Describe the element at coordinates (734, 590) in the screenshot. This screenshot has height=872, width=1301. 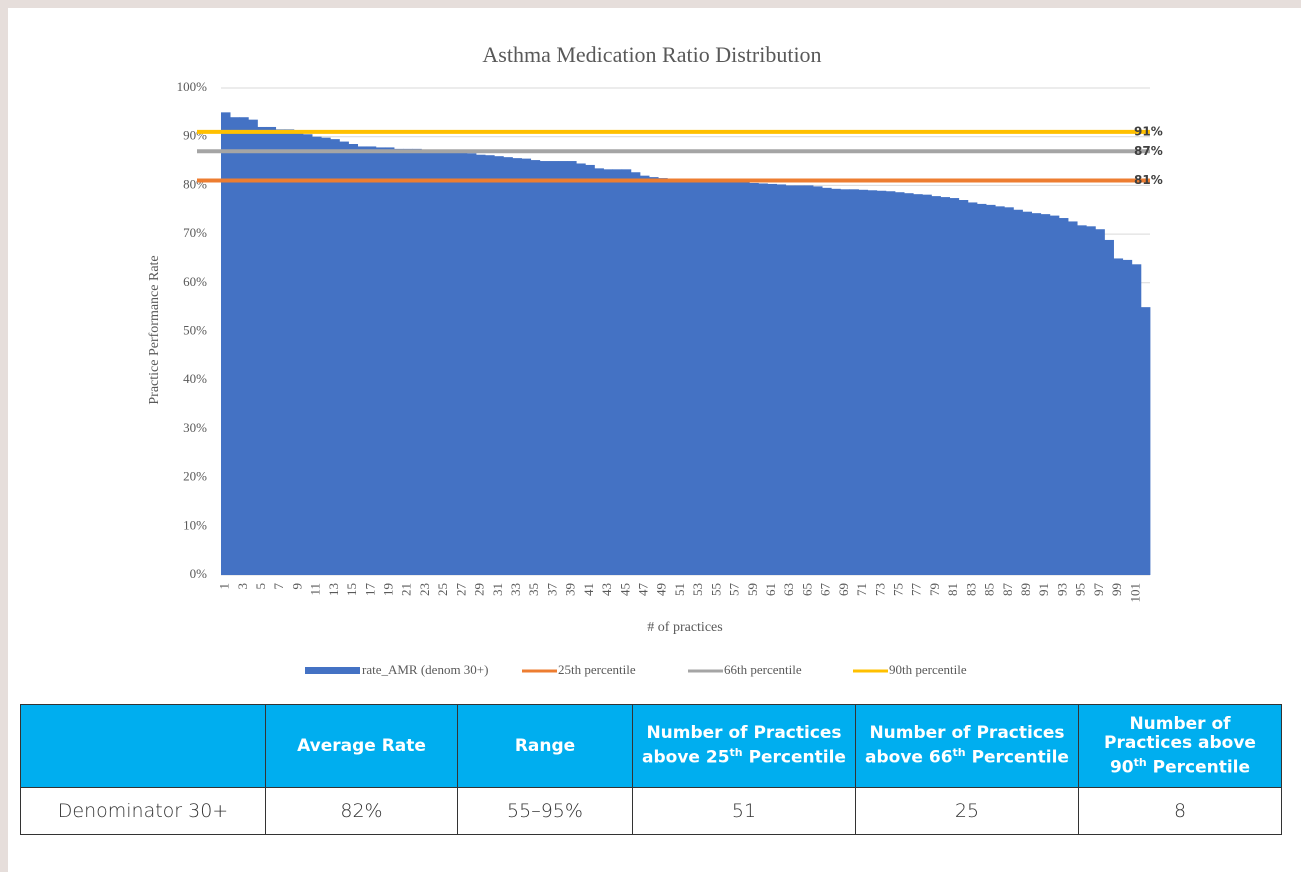
I see `x-tick-label: 57` at that location.